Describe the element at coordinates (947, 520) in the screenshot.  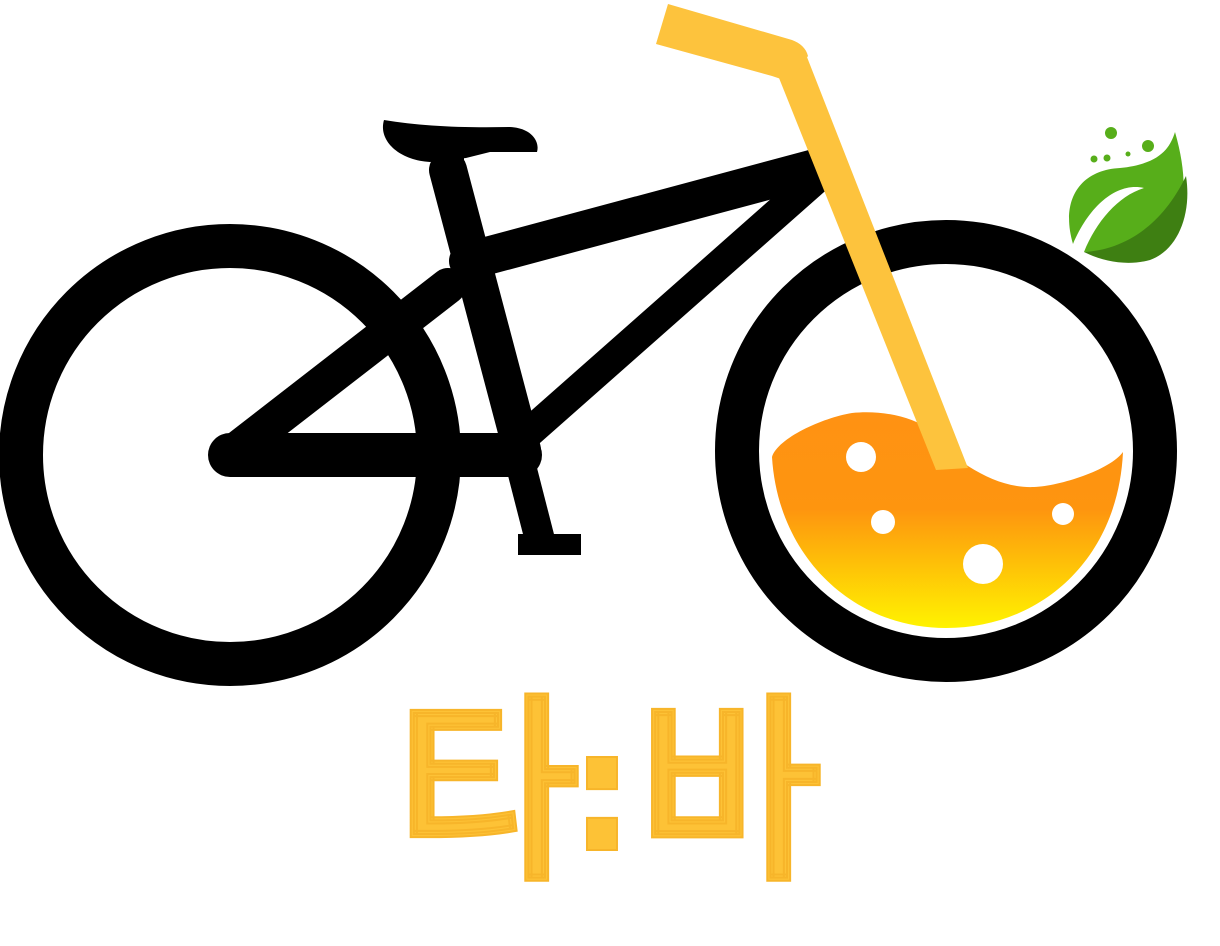
I see `juice-cup-icon` at that location.